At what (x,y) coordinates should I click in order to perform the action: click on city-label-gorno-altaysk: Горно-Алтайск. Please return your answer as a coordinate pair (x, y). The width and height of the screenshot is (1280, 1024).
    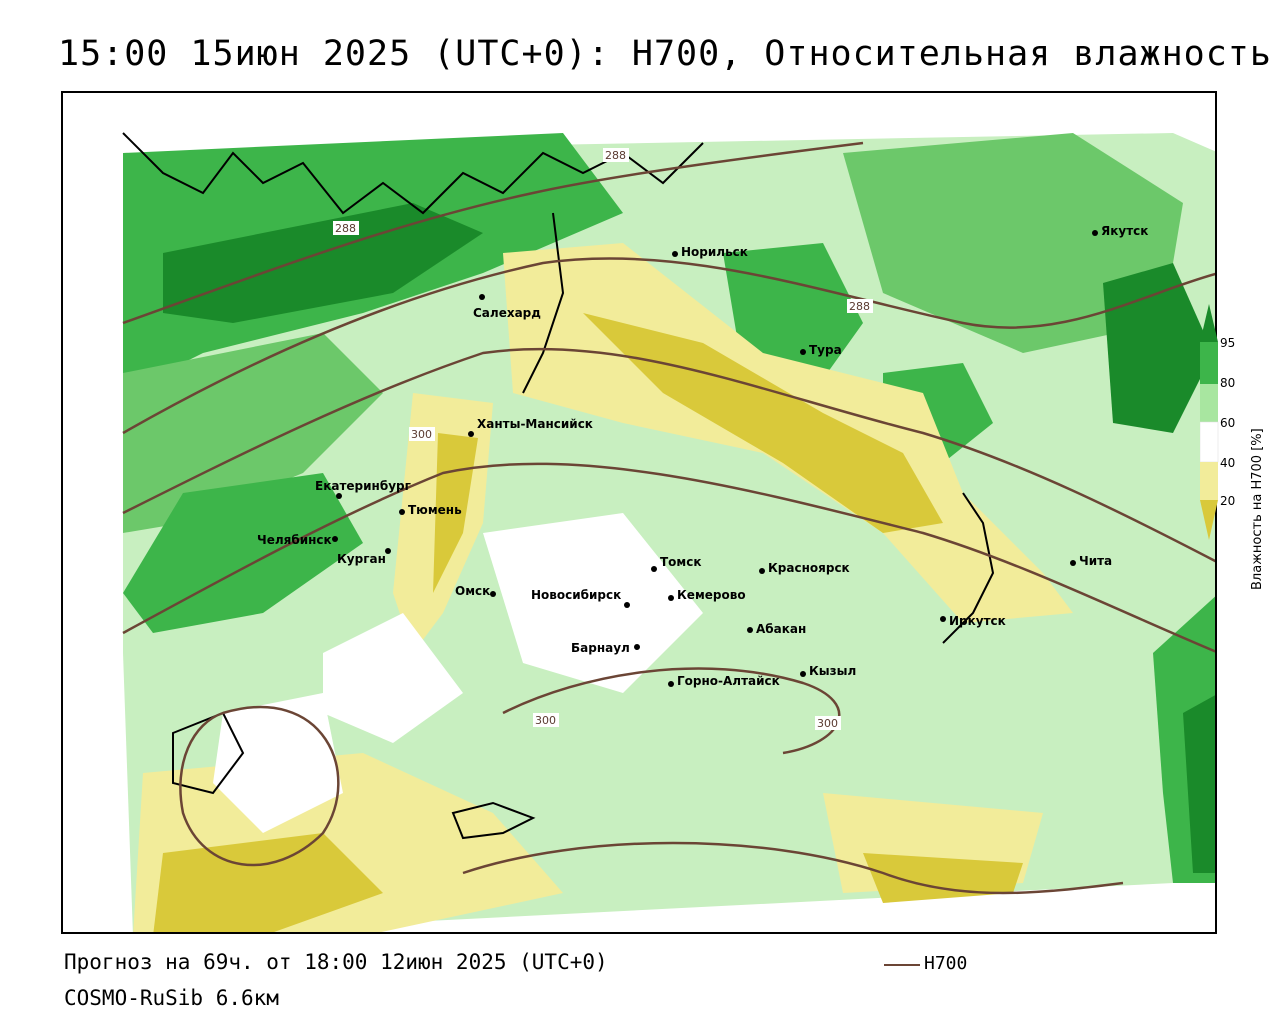
    Looking at the image, I should click on (728, 681).